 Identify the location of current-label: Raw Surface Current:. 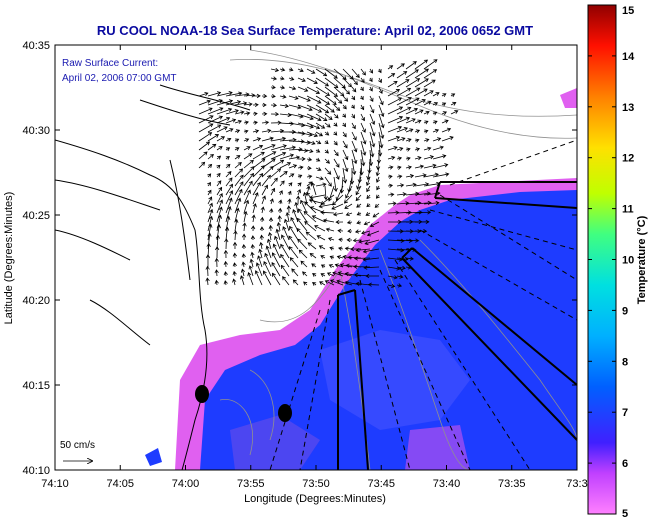
(110, 63).